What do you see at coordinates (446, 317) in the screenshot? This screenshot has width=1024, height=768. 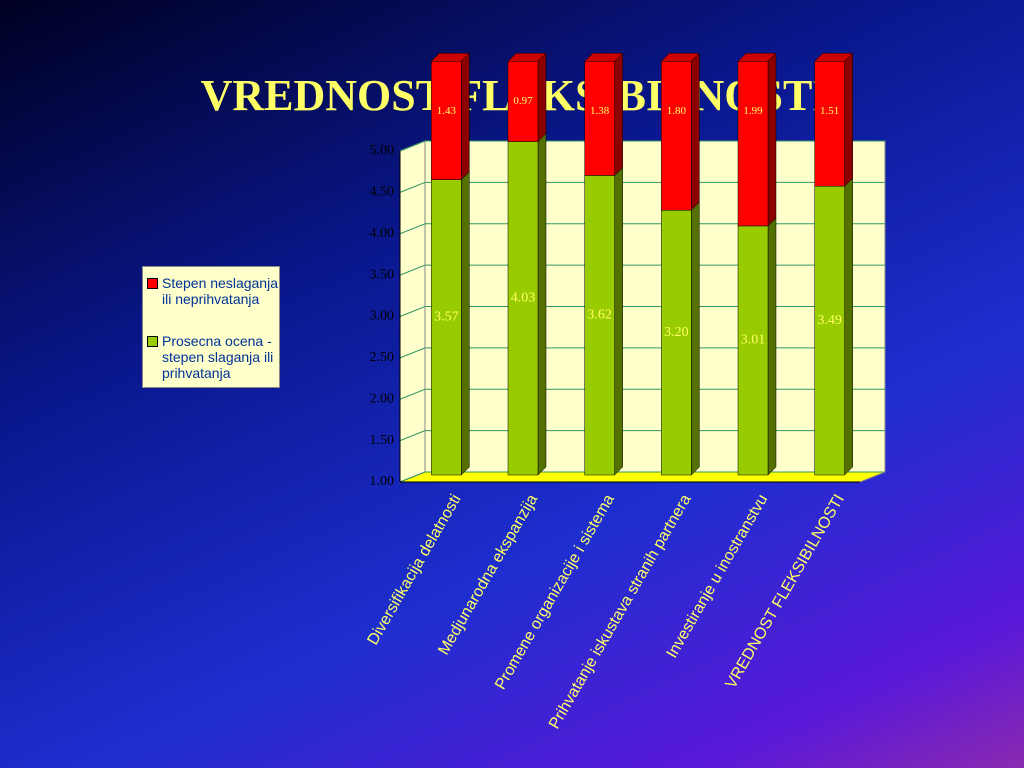 I see `value-label: 3.57` at bounding box center [446, 317].